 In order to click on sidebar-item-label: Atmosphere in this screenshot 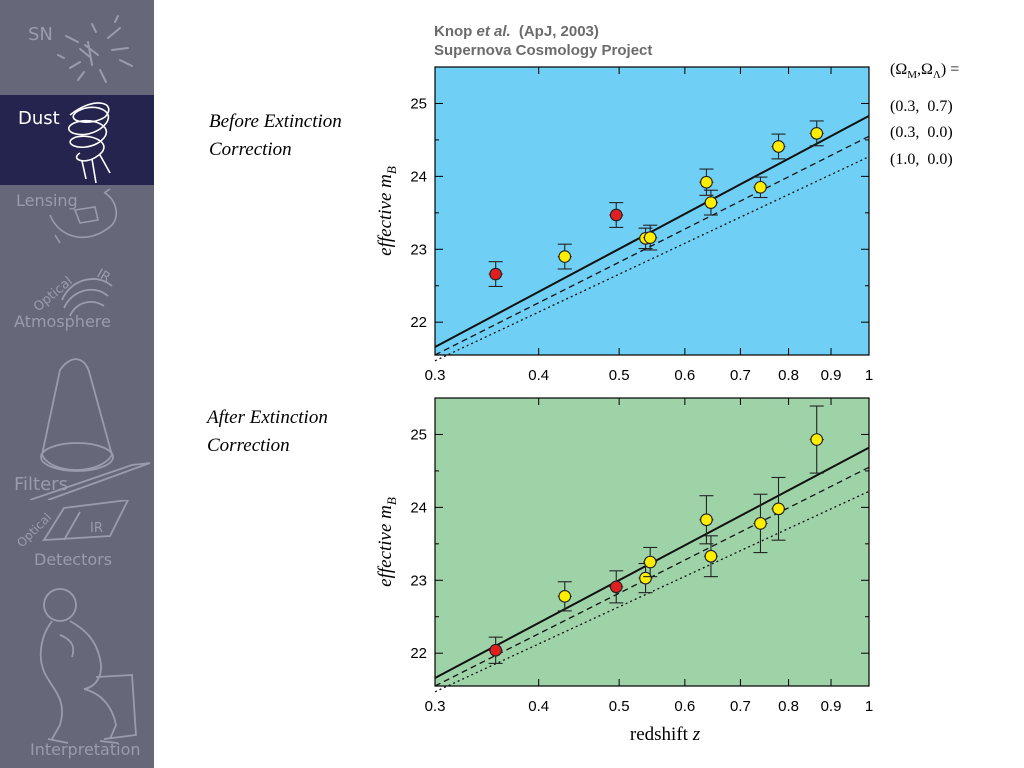, I will do `click(62, 321)`.